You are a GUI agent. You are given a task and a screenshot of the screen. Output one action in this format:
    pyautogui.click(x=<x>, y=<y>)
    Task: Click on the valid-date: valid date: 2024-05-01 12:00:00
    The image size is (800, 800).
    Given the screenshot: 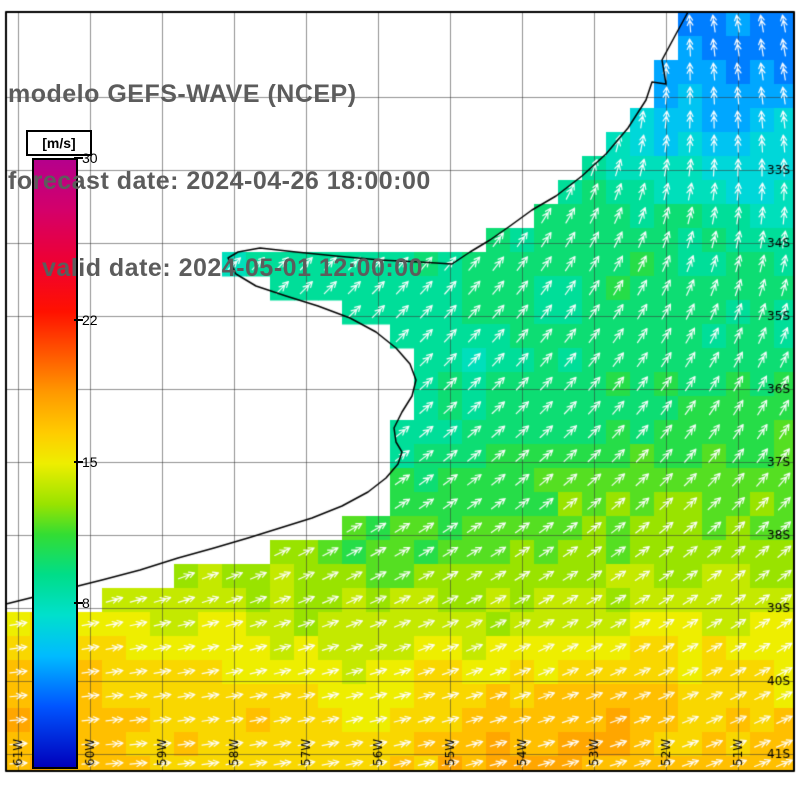 What is the action you would take?
    pyautogui.click(x=232, y=268)
    